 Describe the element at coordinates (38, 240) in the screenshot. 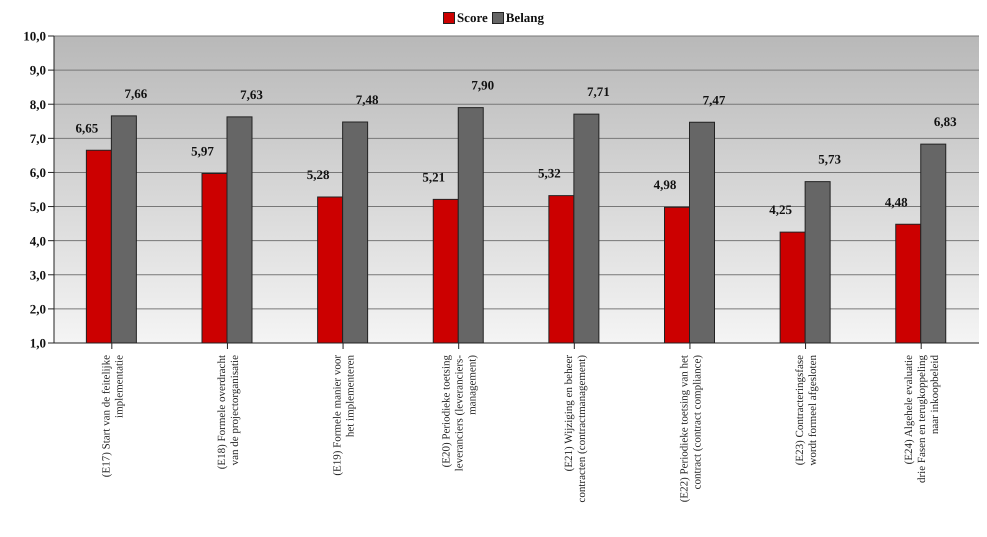

I see `y-tick-label: 4,0` at that location.